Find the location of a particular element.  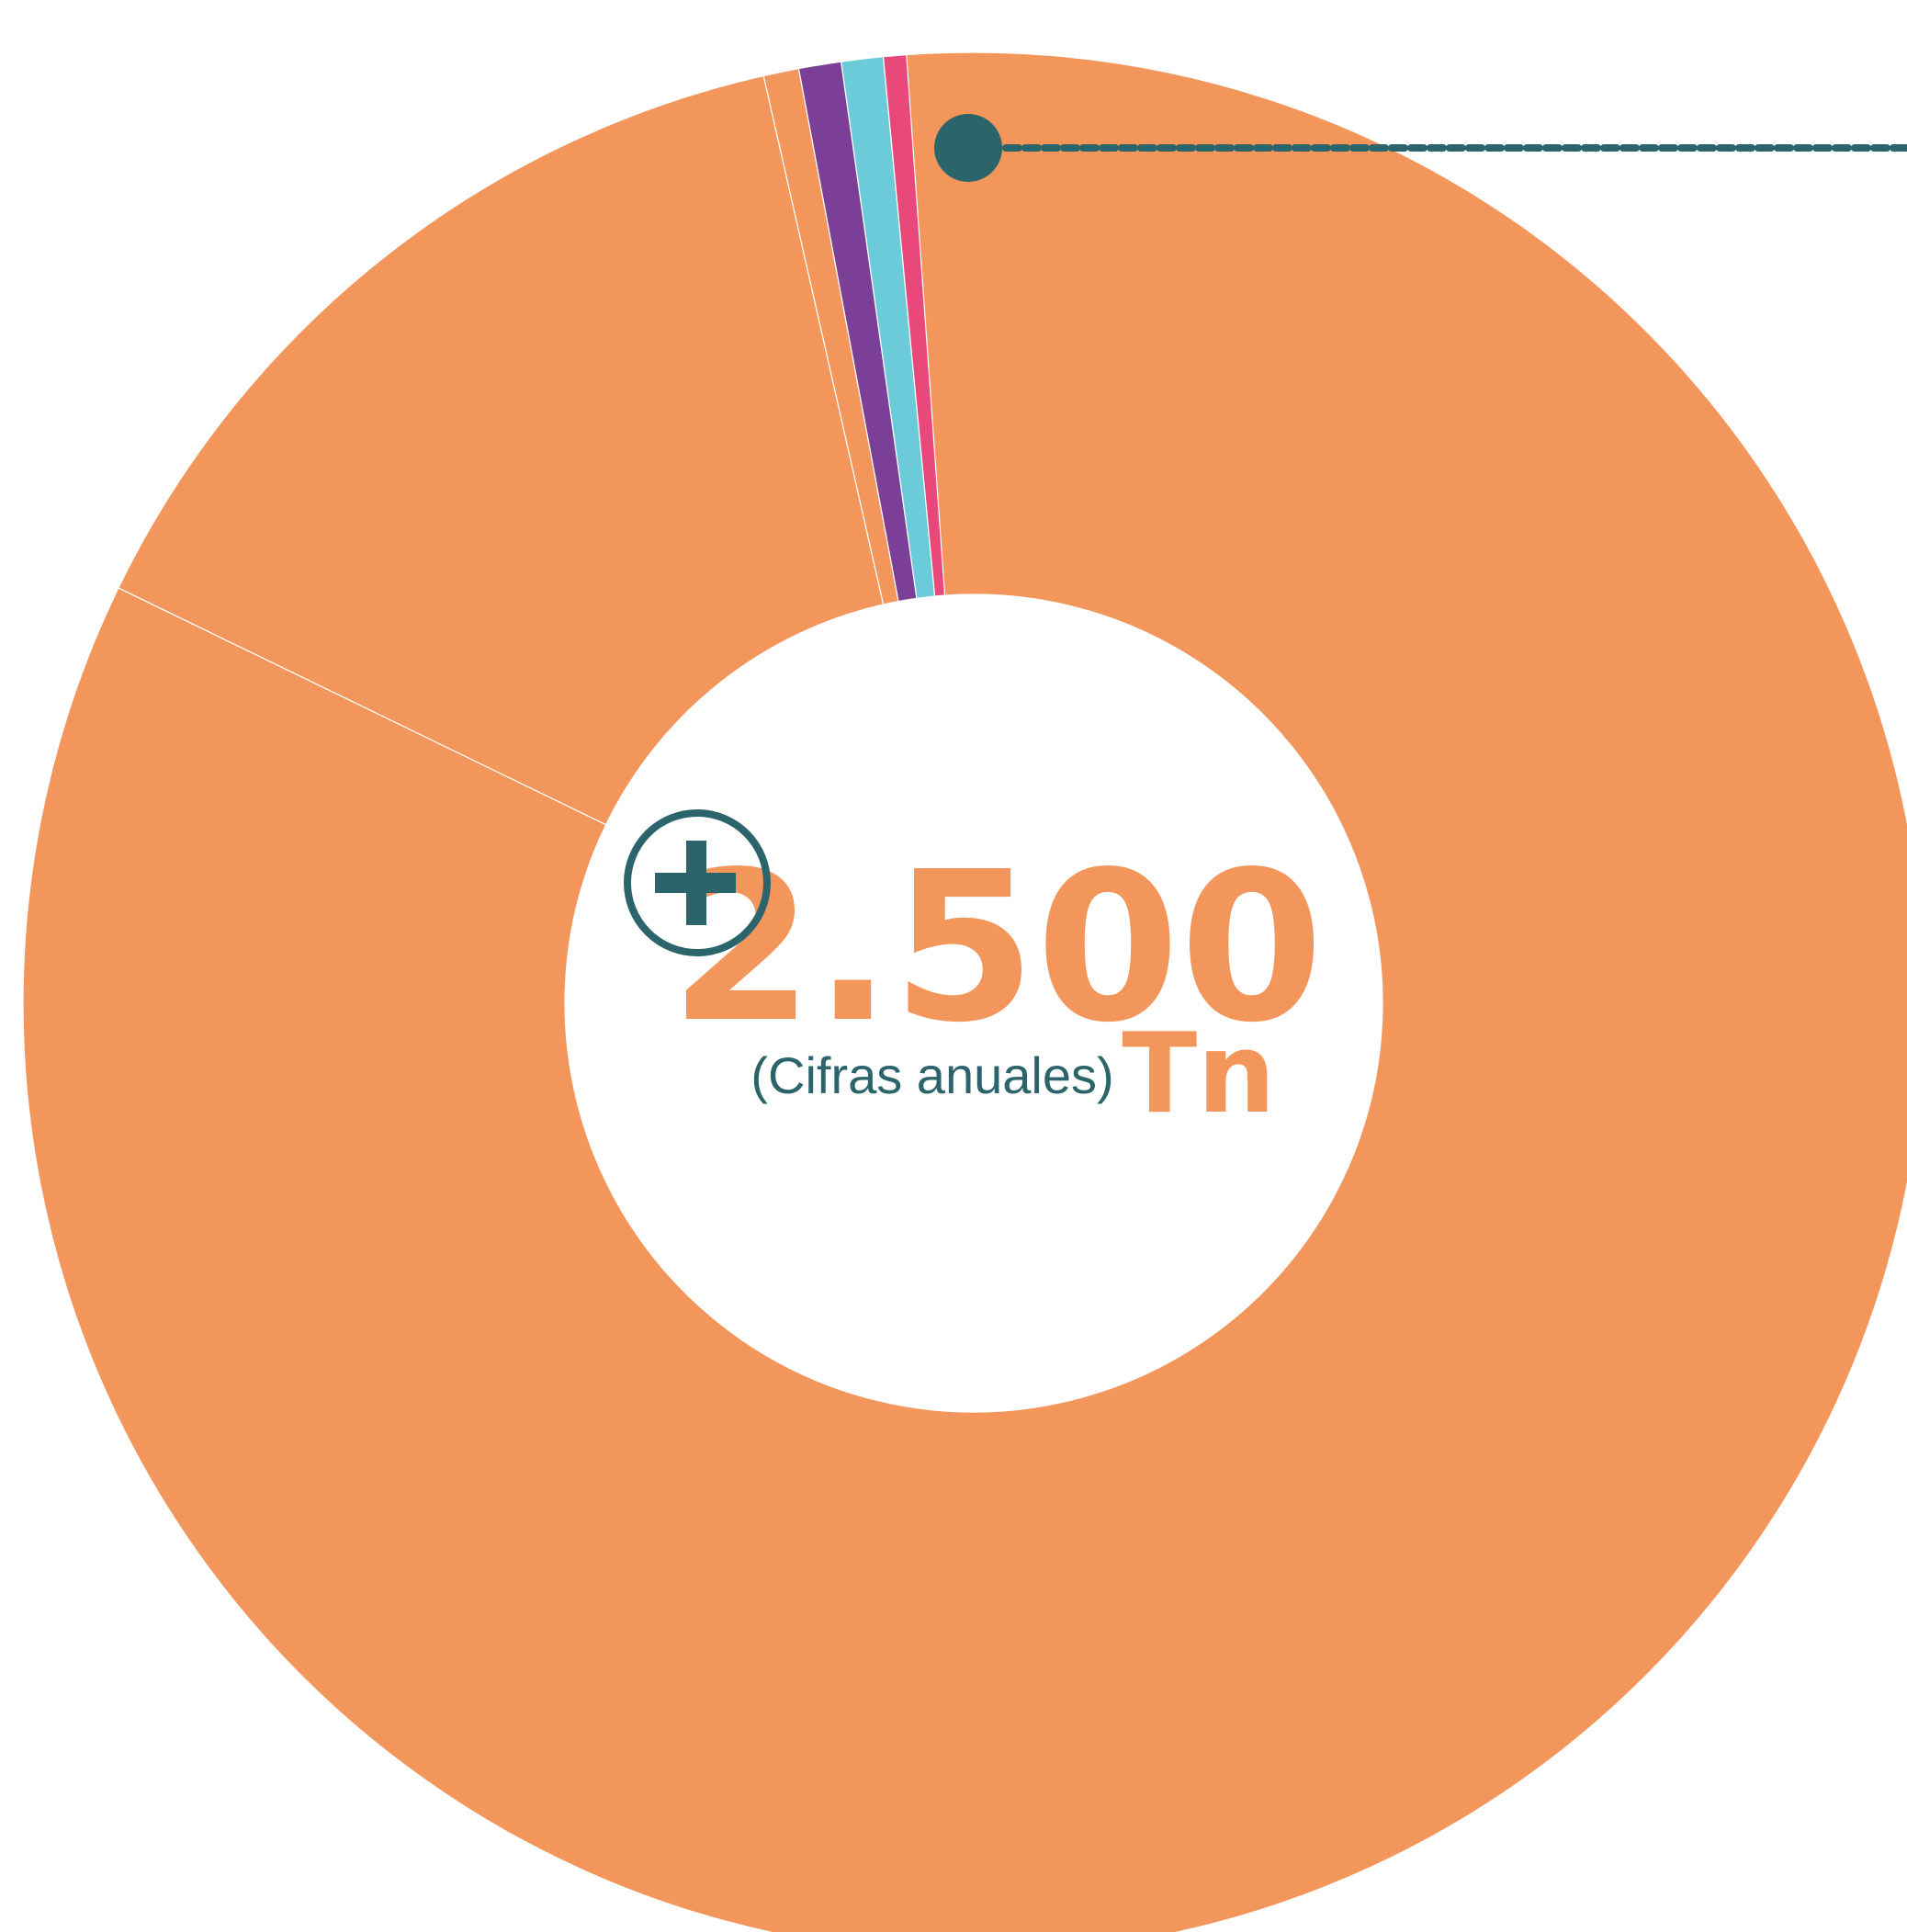

center-label: 2.500 Tn (Cifras anuales) is located at coordinates (997, 983).